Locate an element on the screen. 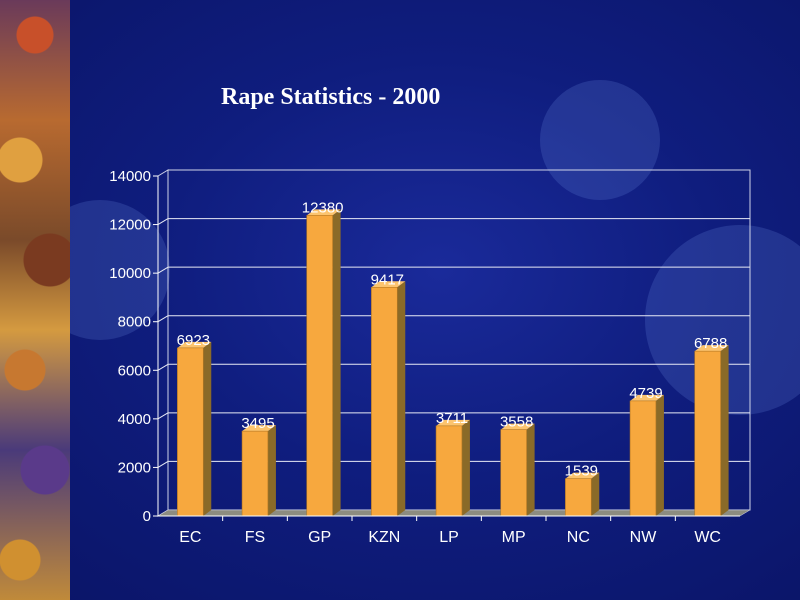 The width and height of the screenshot is (800, 600). data-label: 9417 is located at coordinates (387, 279).